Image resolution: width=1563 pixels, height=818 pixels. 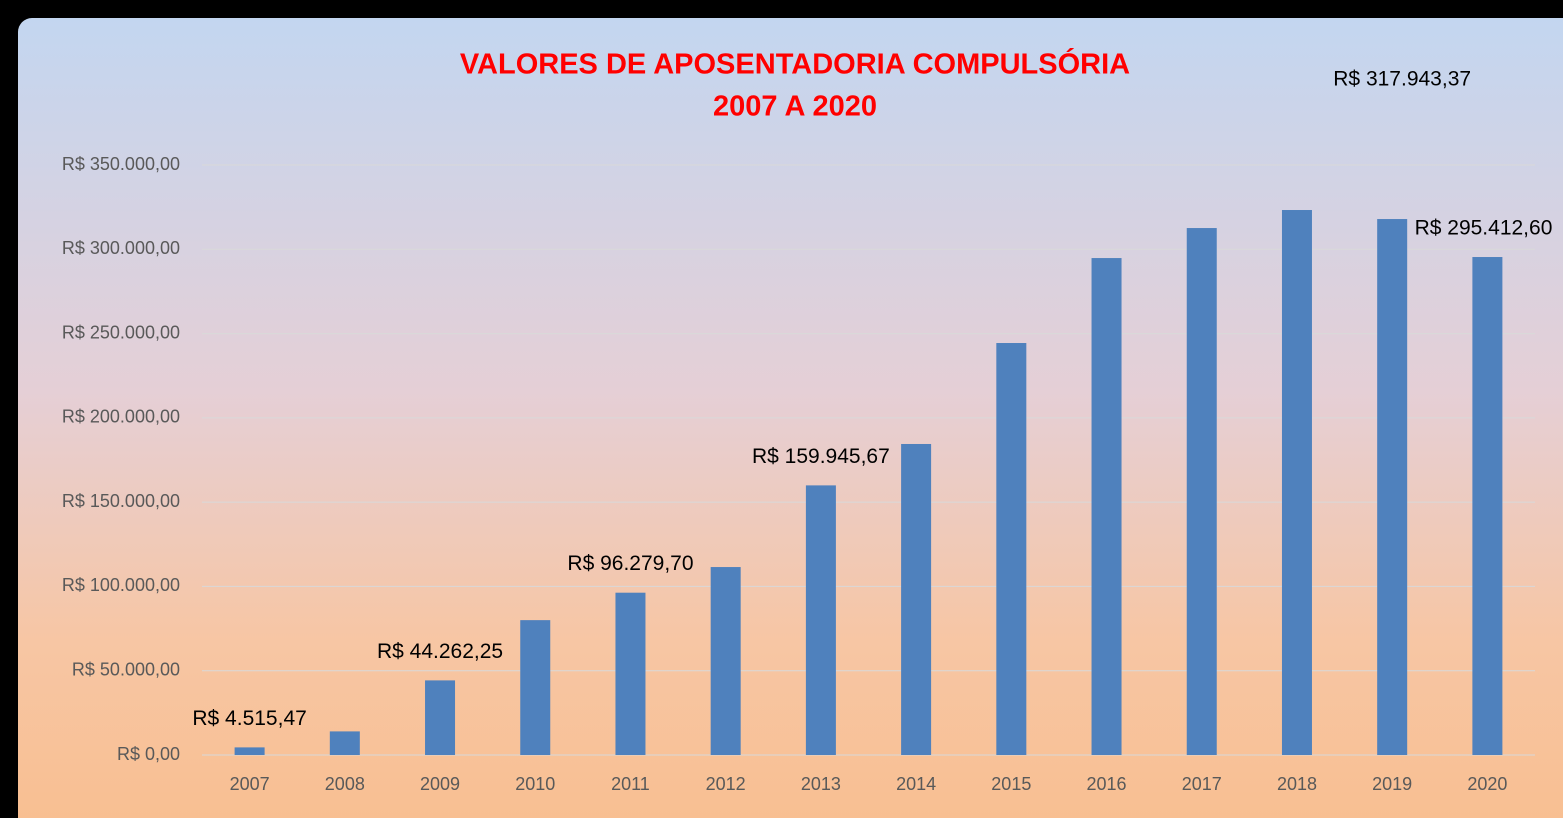 I want to click on y-tick-label: R$ 250.000,00, so click(x=121, y=332).